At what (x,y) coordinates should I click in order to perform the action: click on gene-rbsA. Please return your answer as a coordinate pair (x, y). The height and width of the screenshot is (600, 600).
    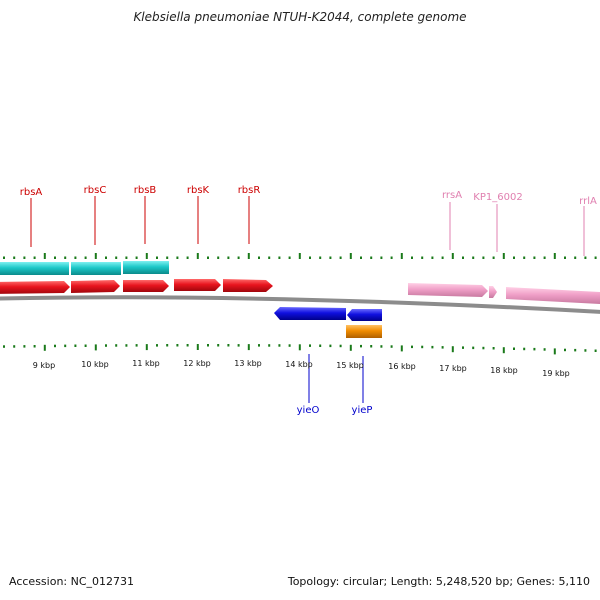
    Looking at the image, I should click on (35, 287).